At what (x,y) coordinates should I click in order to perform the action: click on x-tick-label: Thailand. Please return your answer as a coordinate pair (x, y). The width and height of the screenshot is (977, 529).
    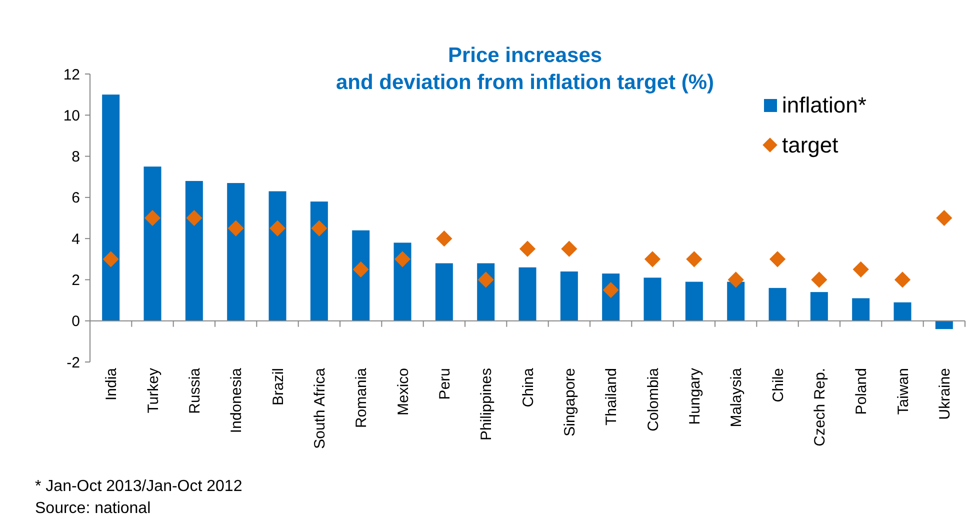
    Looking at the image, I should click on (611, 397).